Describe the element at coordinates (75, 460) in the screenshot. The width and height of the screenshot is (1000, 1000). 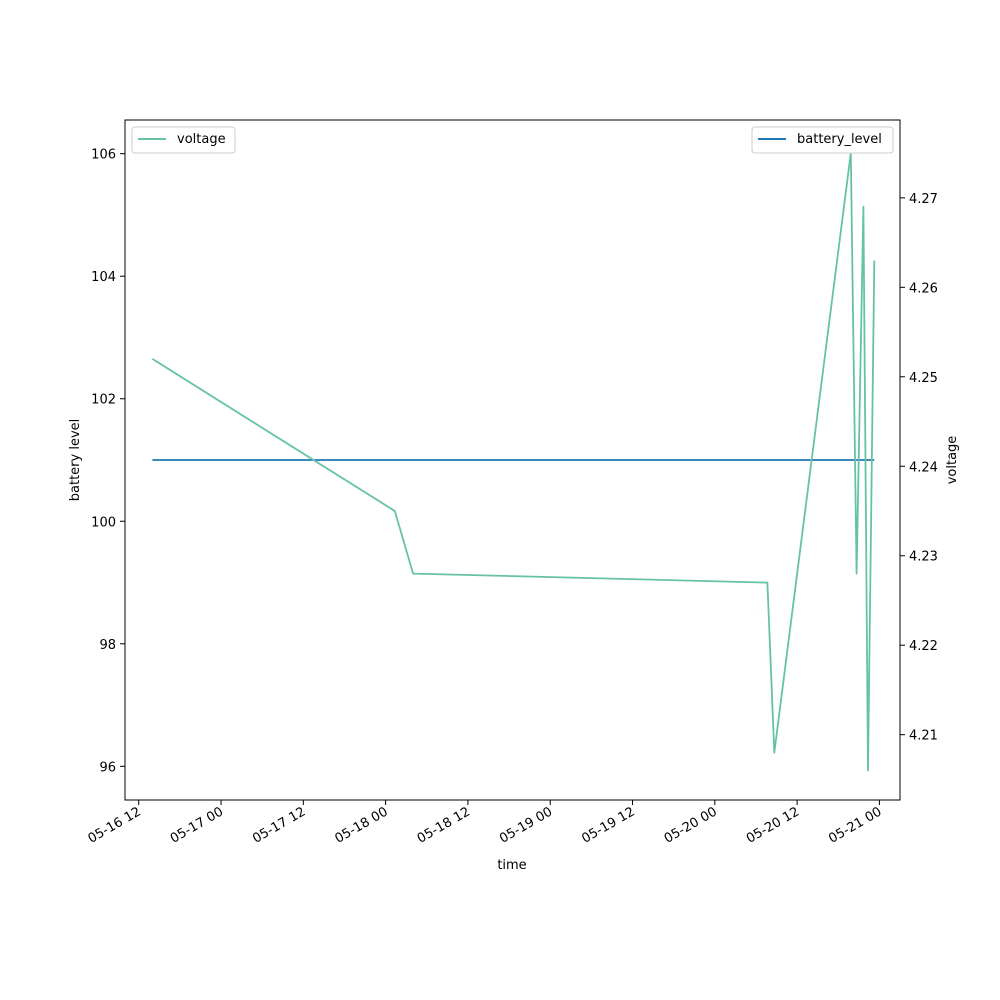
I see `y-left-axis-title: battery level` at that location.